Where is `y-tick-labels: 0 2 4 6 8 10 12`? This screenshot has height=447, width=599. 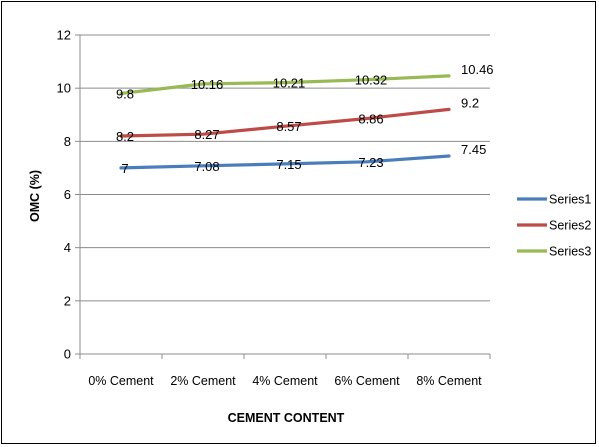
y-tick-labels: 0 2 4 6 8 10 12 is located at coordinates (64, 195).